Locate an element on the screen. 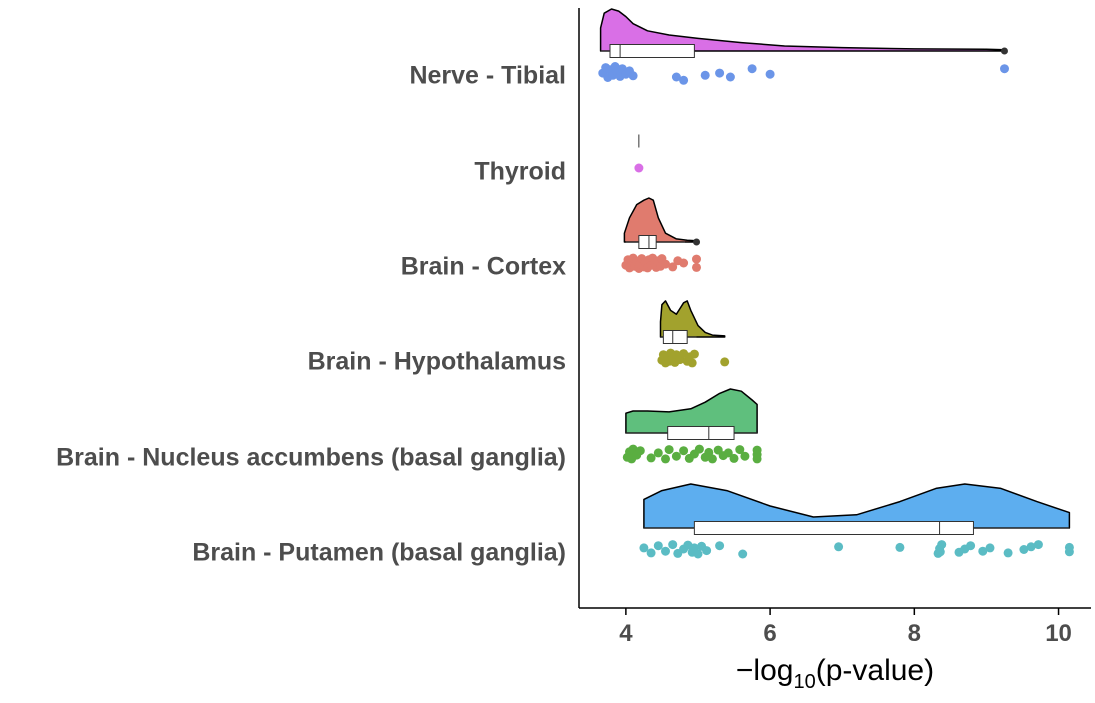 The width and height of the screenshot is (1095, 703). category-label-brain-putamen: Brain - Putamen (basal ganglia) is located at coordinates (379, 553).